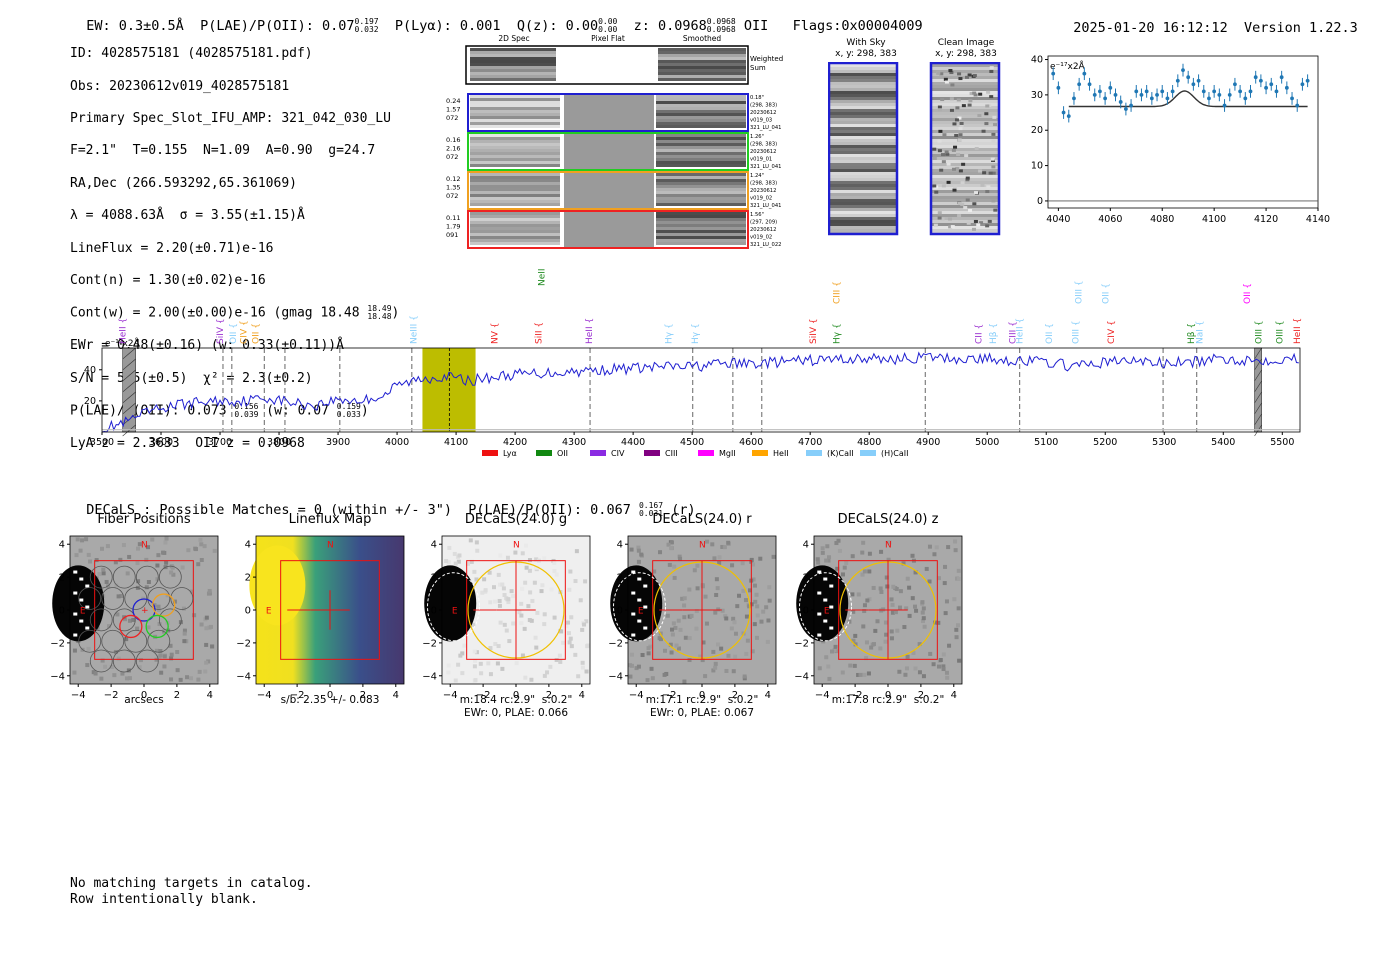 This screenshot has width=1400, height=953. What do you see at coordinates (348, 407) in the screenshot?
I see `info-plae-w-hi: 0.159` at bounding box center [348, 407].